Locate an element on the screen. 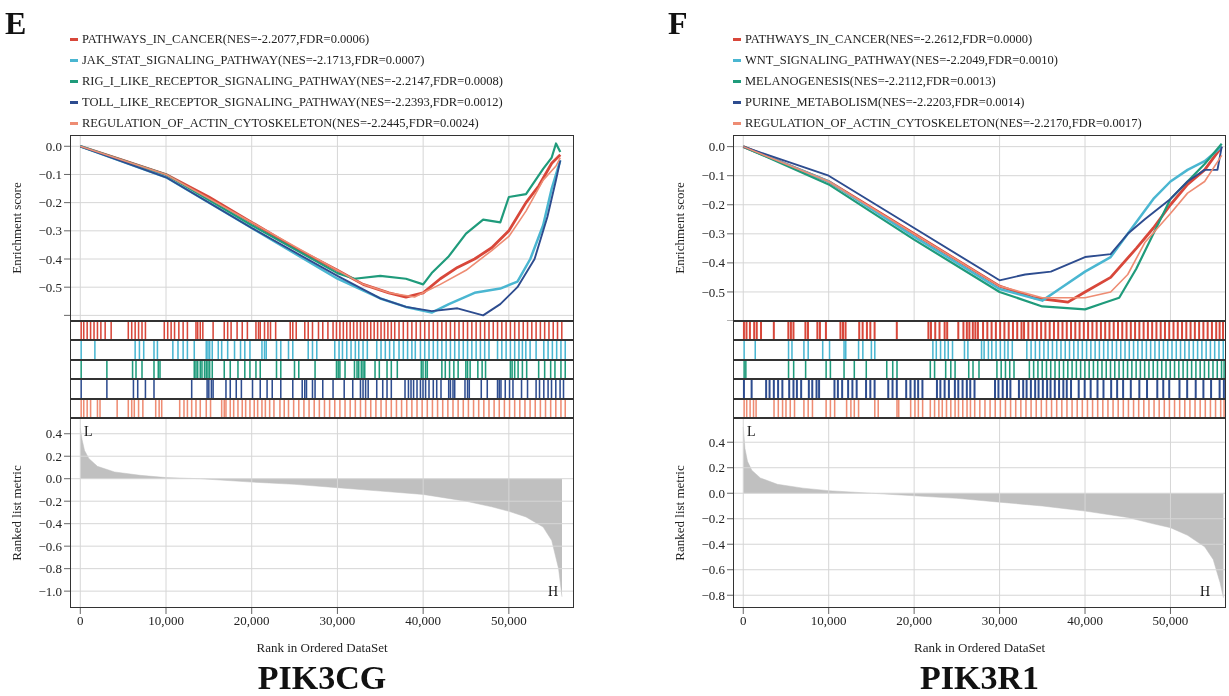 Image resolution: width=1229 pixels, height=696 pixels. y-tick-label: −1.0 is located at coordinates (50, 591).